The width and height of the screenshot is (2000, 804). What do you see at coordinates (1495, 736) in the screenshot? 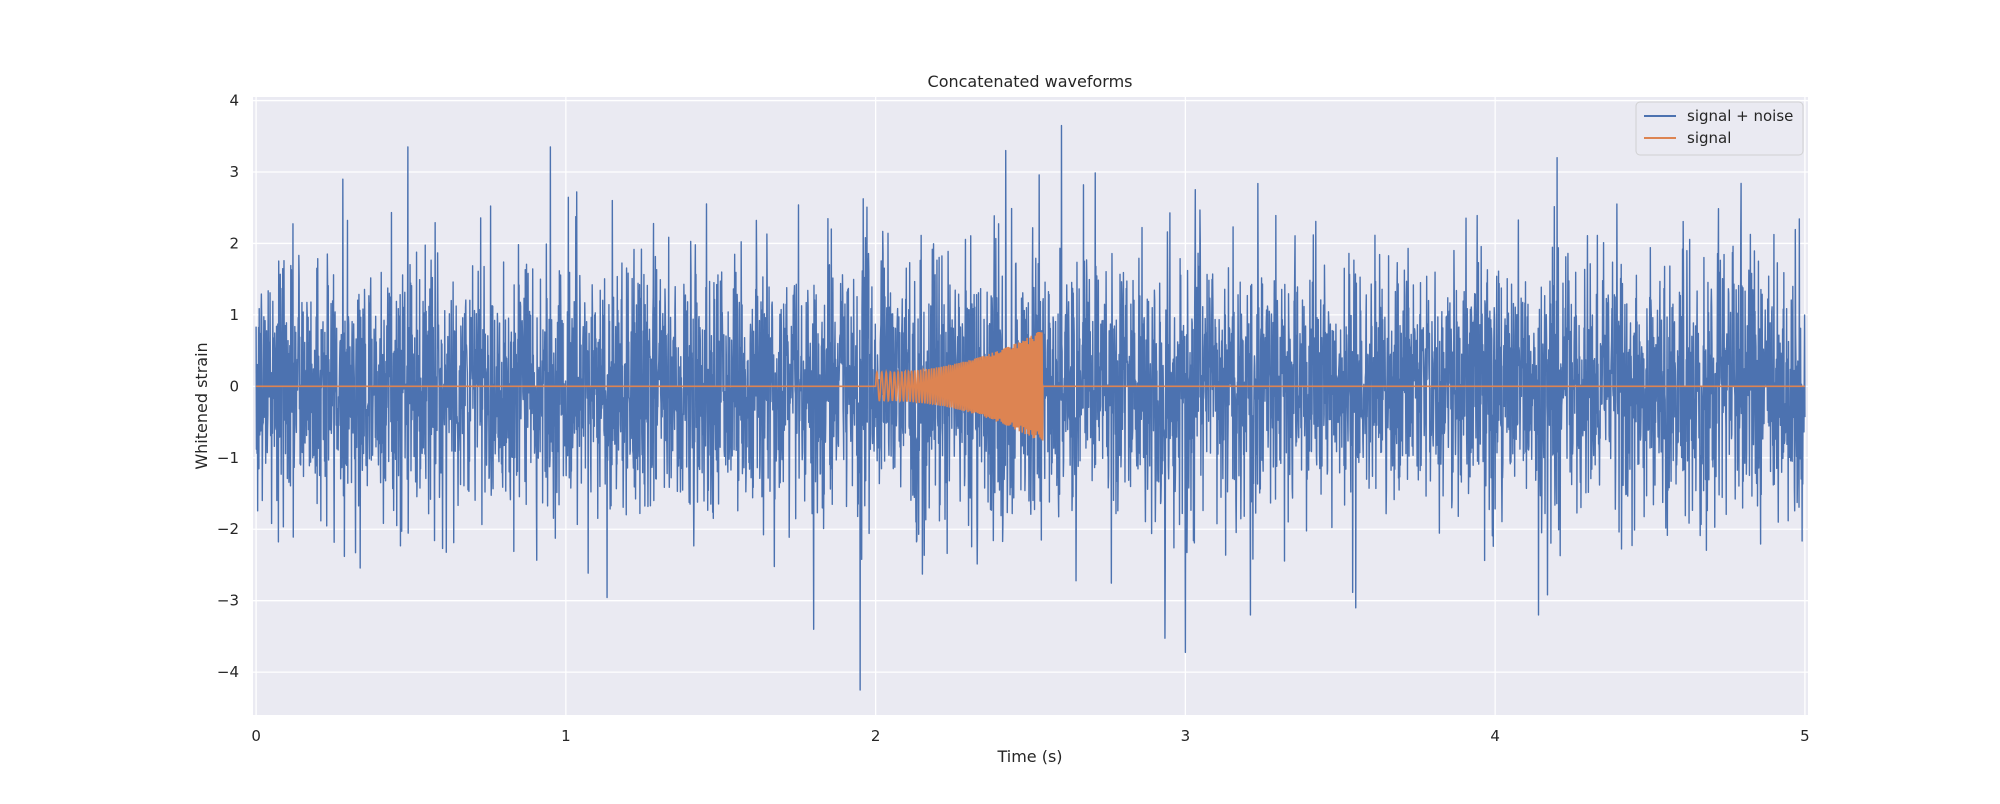
I see `x-tick-label: 4` at bounding box center [1495, 736].